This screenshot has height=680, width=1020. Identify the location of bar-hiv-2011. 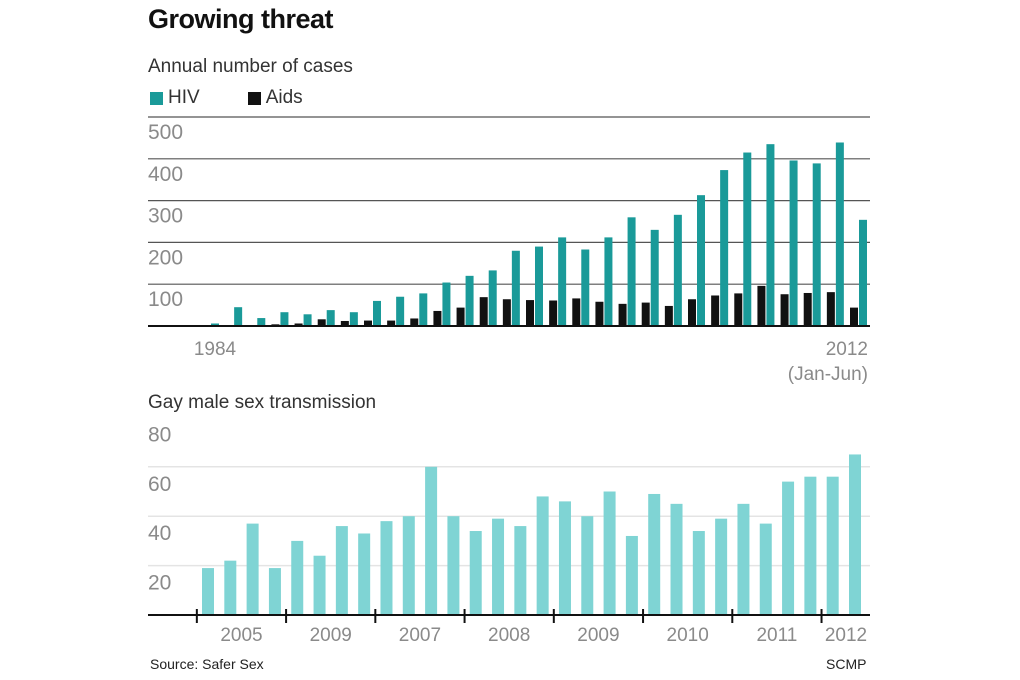
(839, 234).